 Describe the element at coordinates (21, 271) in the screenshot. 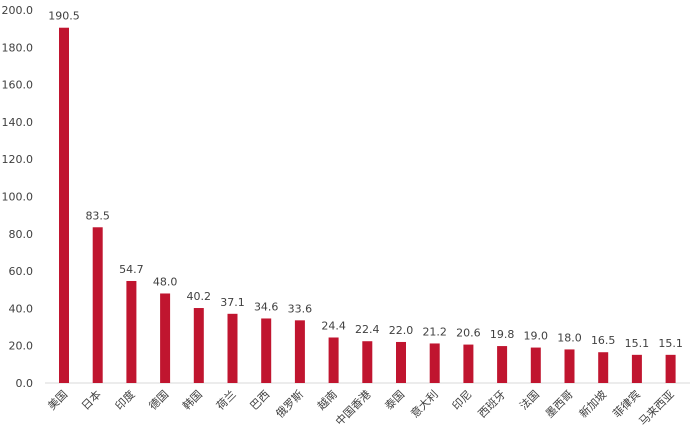

I see `y-tick-label: 60.0` at that location.